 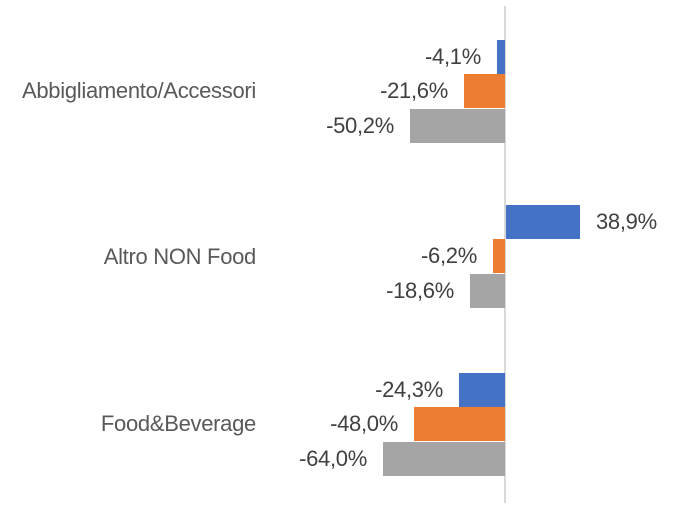 I want to click on data-label: -64,0%, so click(x=333, y=458).